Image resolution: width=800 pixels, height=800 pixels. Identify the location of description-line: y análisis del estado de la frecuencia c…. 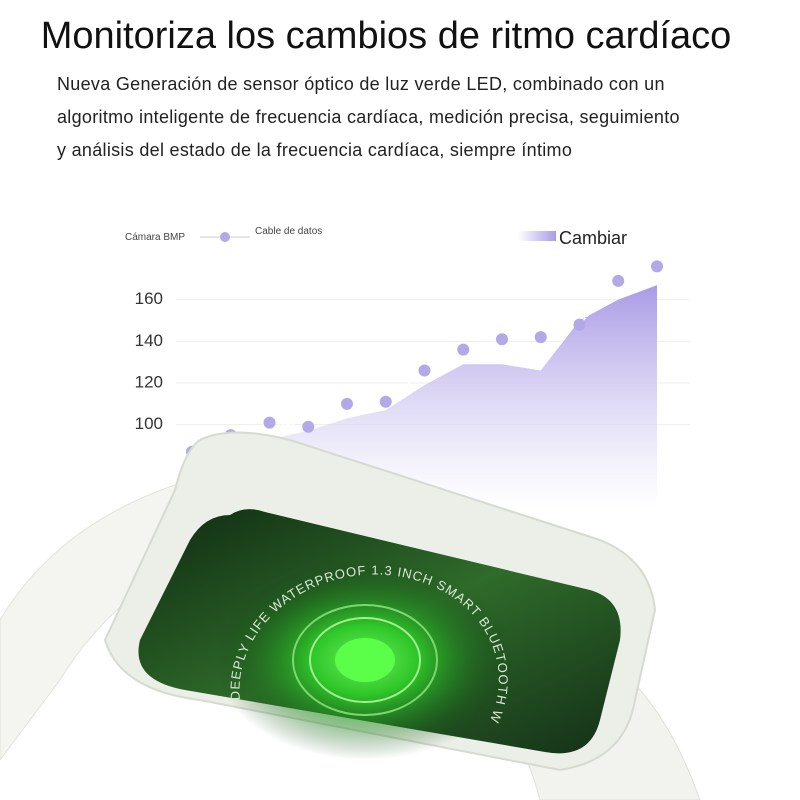
(314, 150).